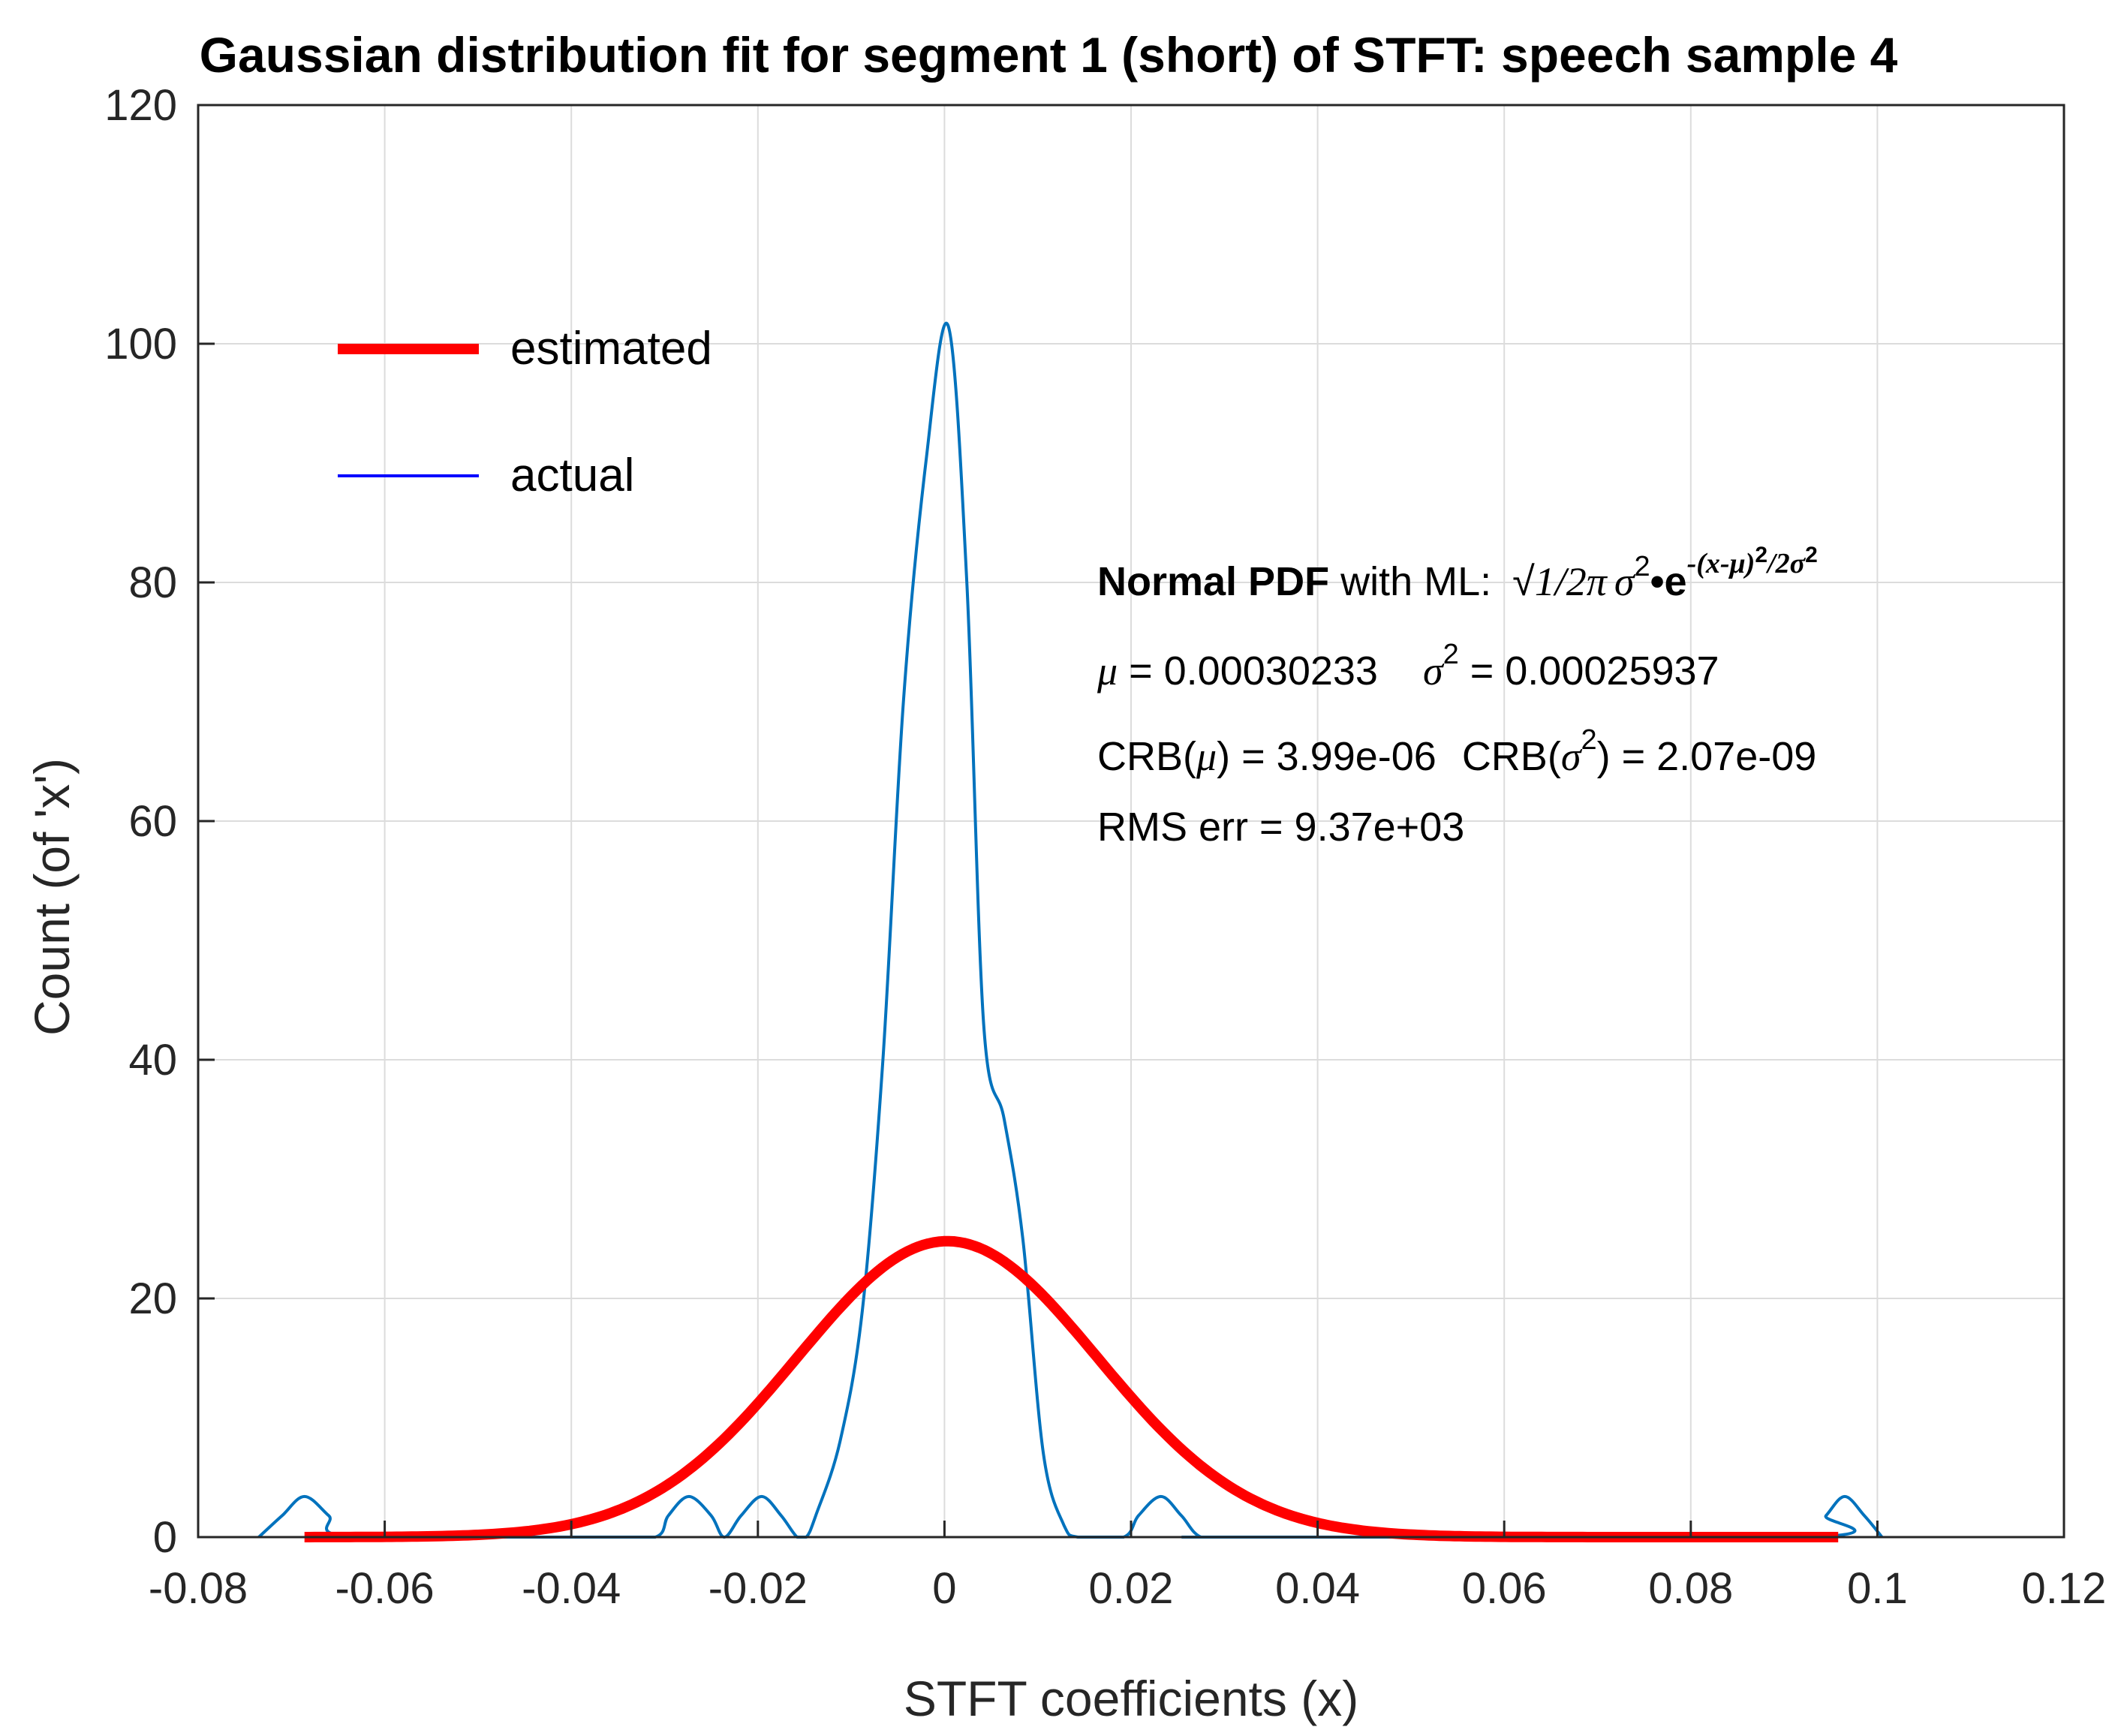 The image size is (2127, 1736). I want to click on formula-label-bold: Normal PDF, so click(1213, 582).